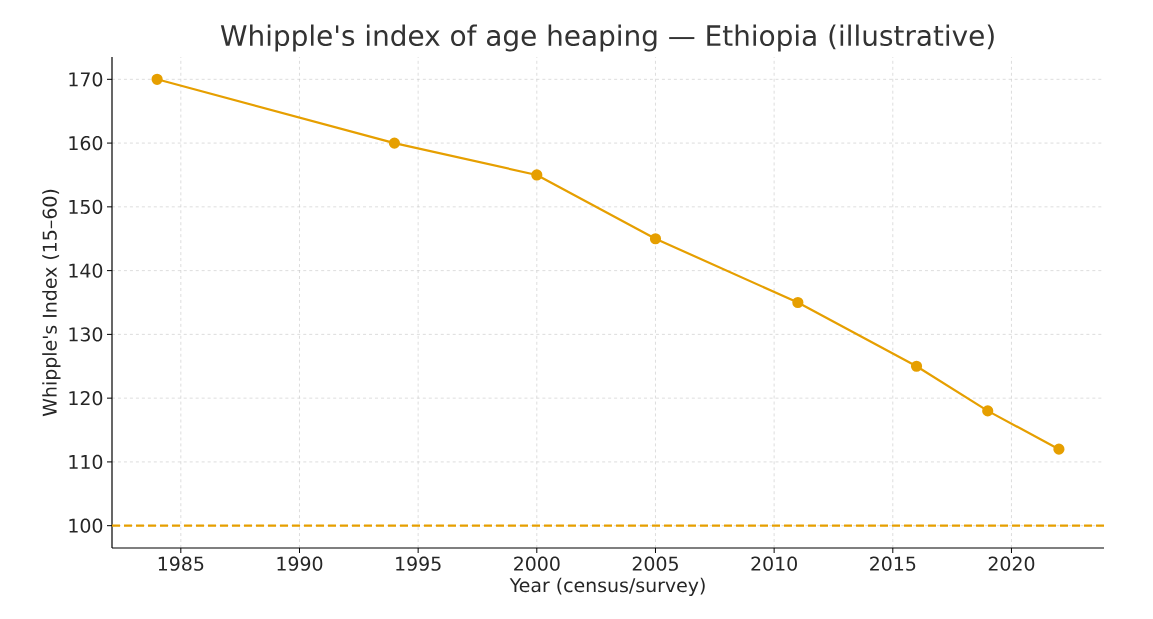  I want to click on x-tick-label: 1990, so click(300, 563).